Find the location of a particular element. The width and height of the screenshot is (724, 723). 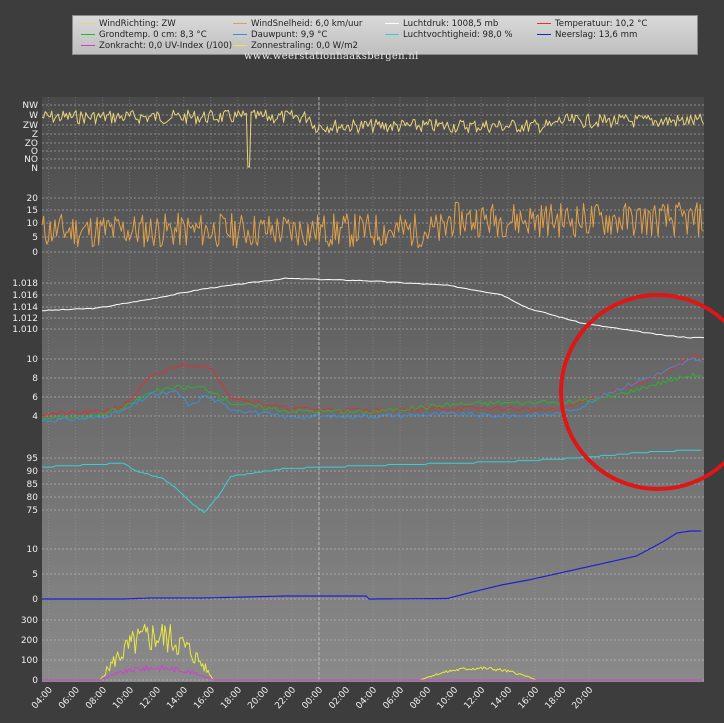

windspeed-tick: 5 is located at coordinates (35, 238).